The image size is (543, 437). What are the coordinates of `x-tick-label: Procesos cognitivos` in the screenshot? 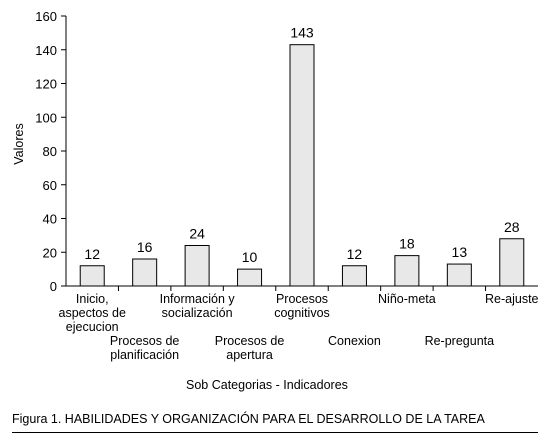 It's located at (302, 306).